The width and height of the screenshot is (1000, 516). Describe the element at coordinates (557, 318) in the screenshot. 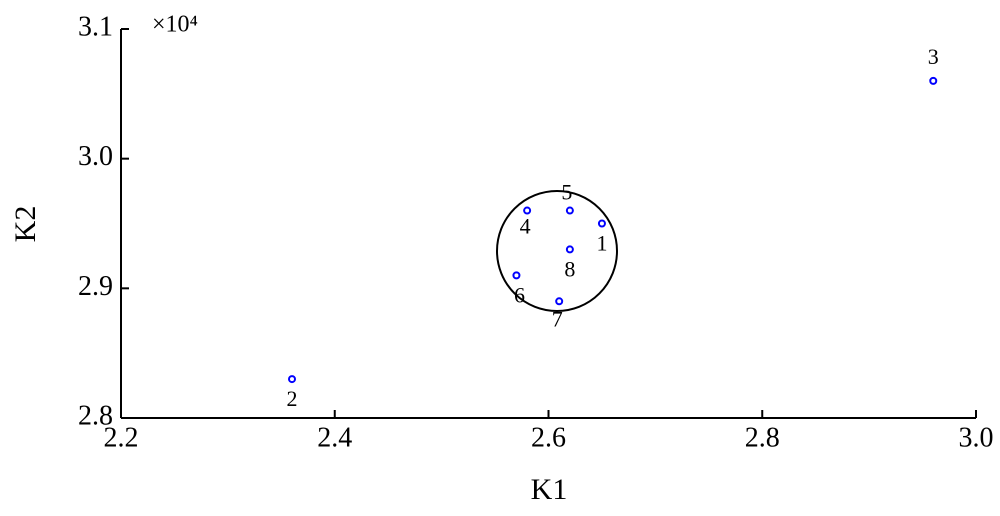

I see `point-label: 7` at that location.